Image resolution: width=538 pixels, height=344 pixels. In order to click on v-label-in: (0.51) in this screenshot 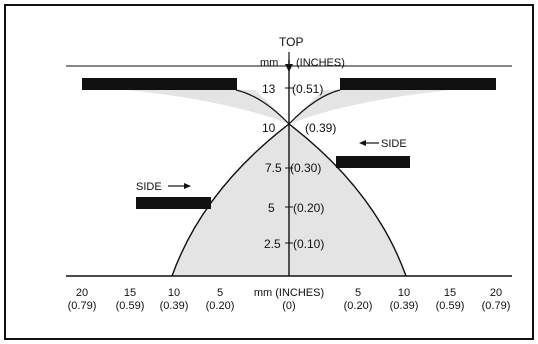, I will do `click(307, 89)`.